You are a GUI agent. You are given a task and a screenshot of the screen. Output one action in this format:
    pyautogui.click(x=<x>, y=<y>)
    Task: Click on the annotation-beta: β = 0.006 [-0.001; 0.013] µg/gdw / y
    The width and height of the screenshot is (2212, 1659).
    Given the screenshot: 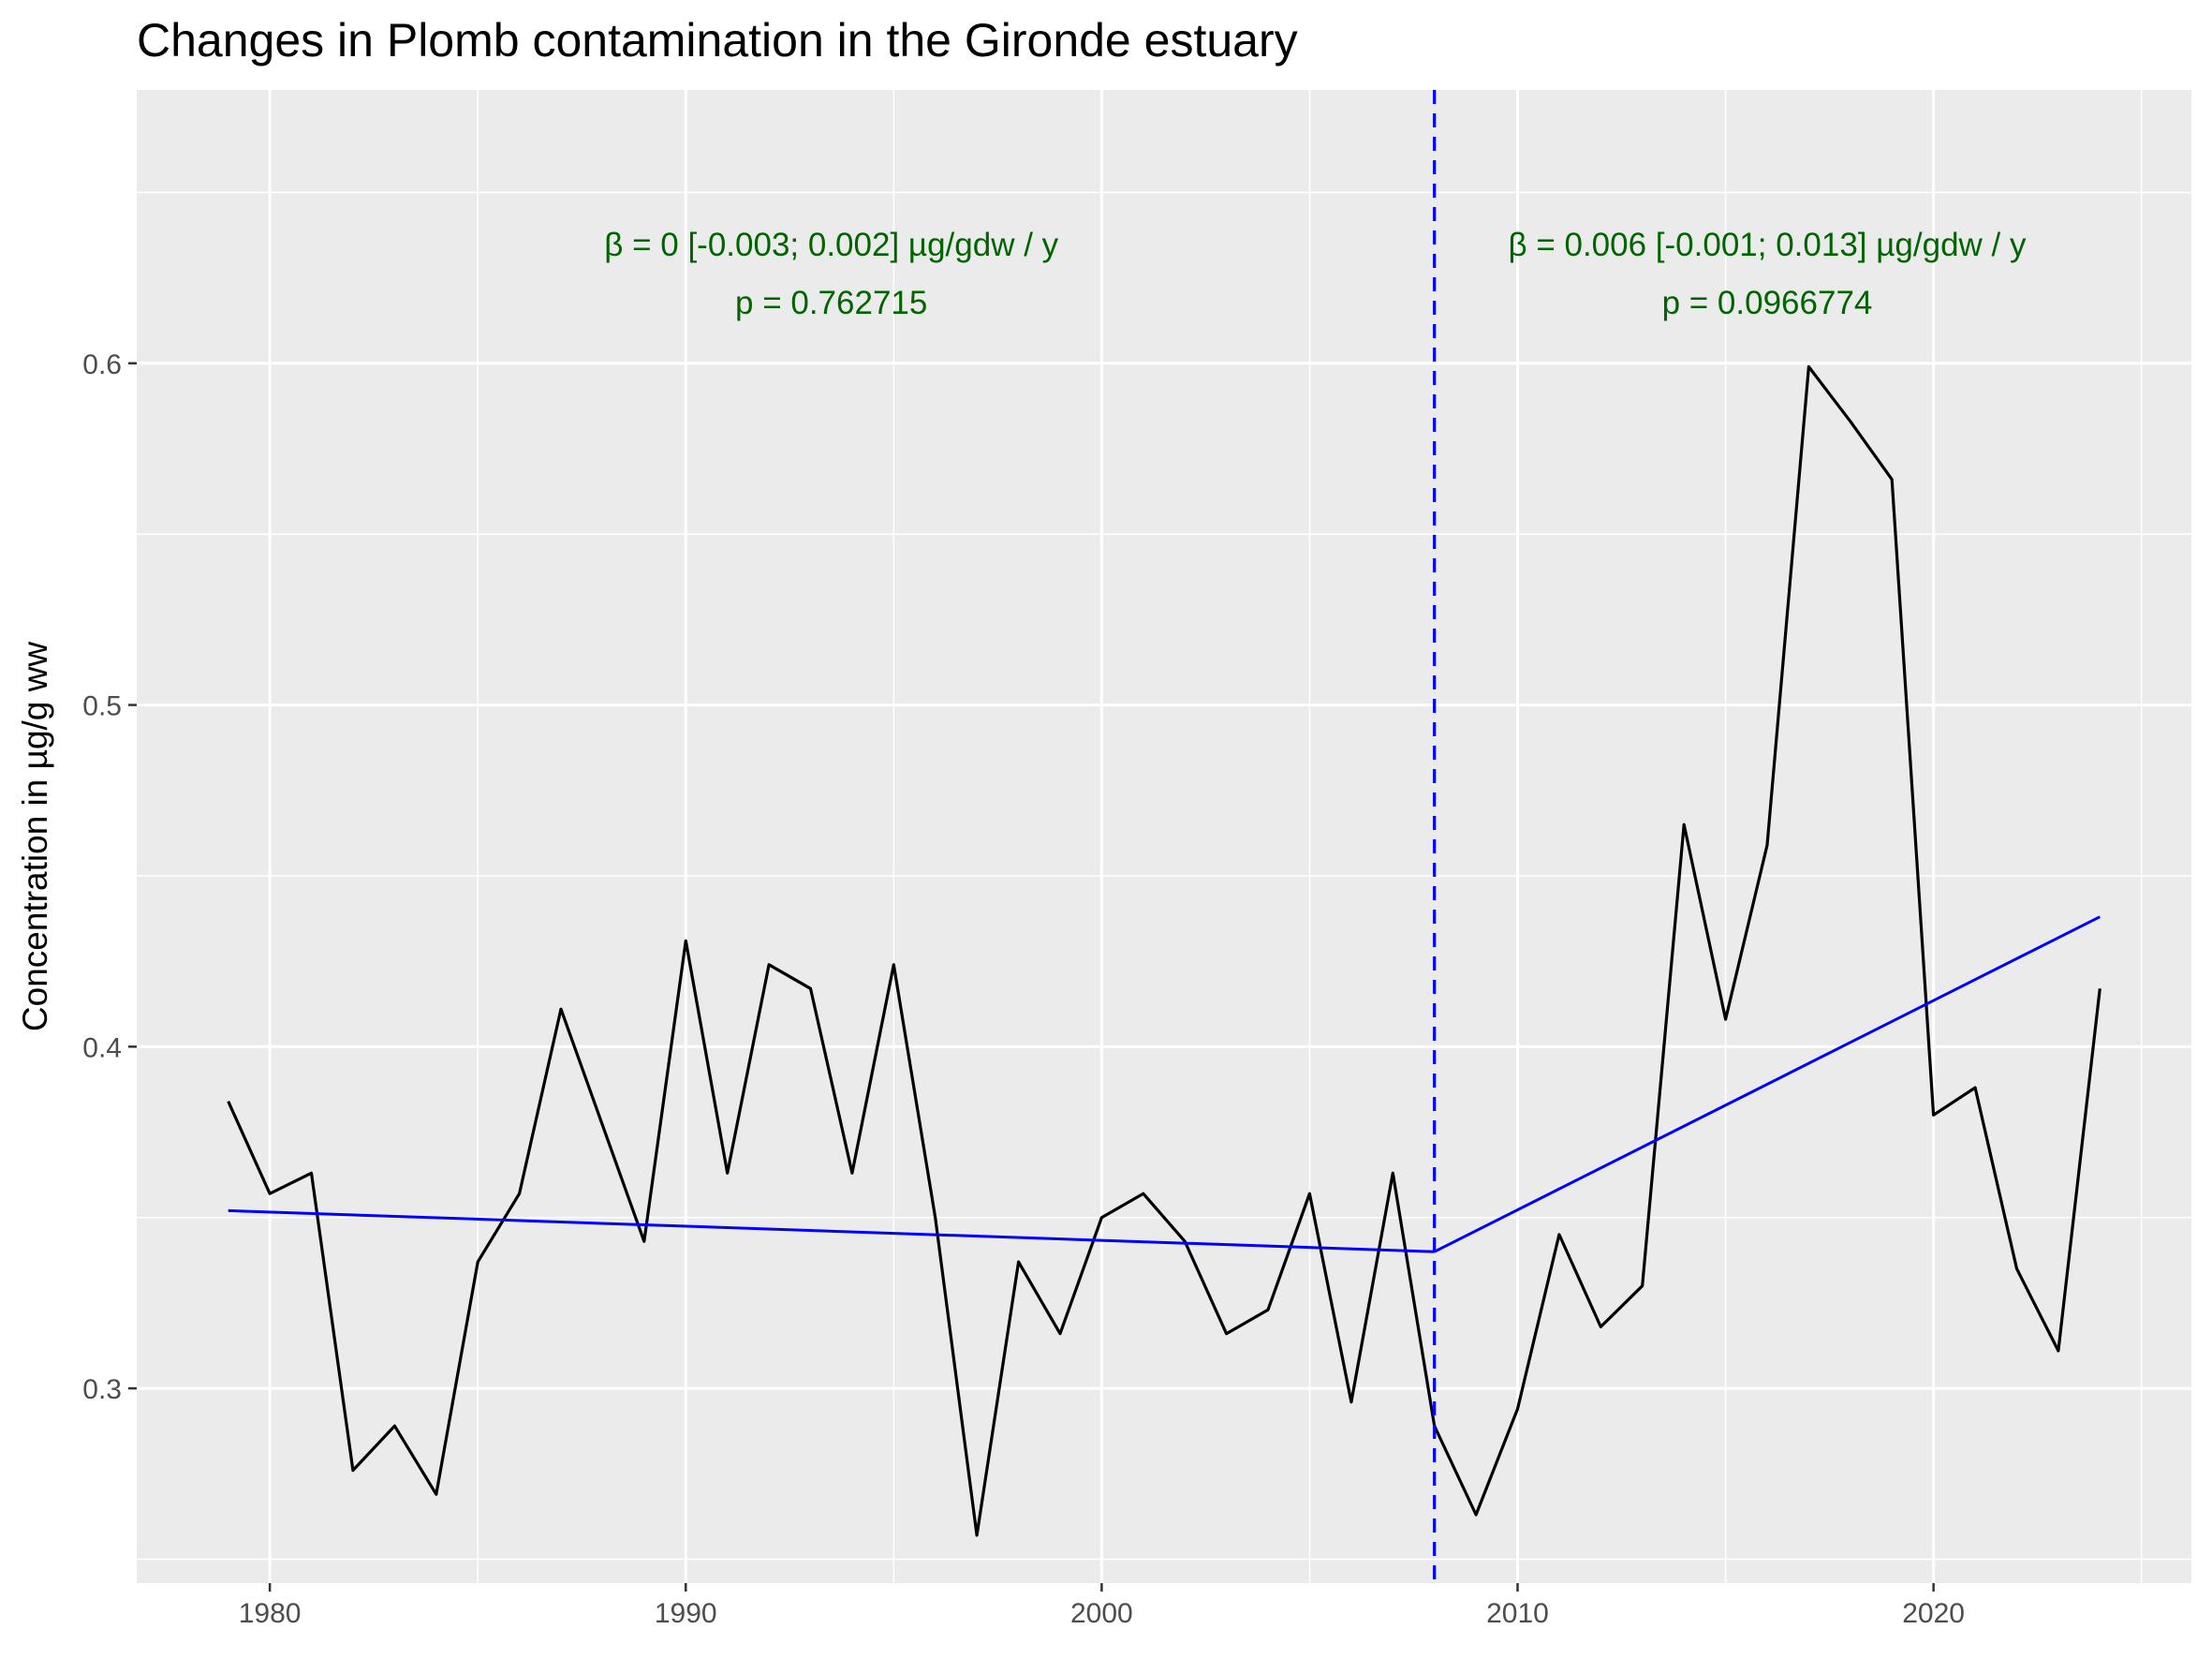 What is the action you would take?
    pyautogui.click(x=1768, y=245)
    